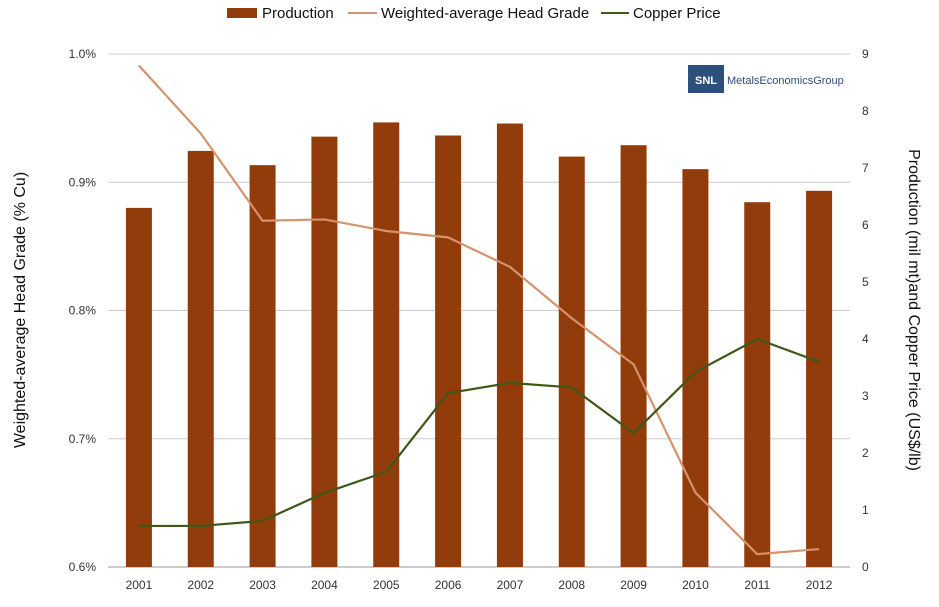 Image resolution: width=939 pixels, height=607 pixels. I want to click on right-tick-label: 8, so click(865, 111).